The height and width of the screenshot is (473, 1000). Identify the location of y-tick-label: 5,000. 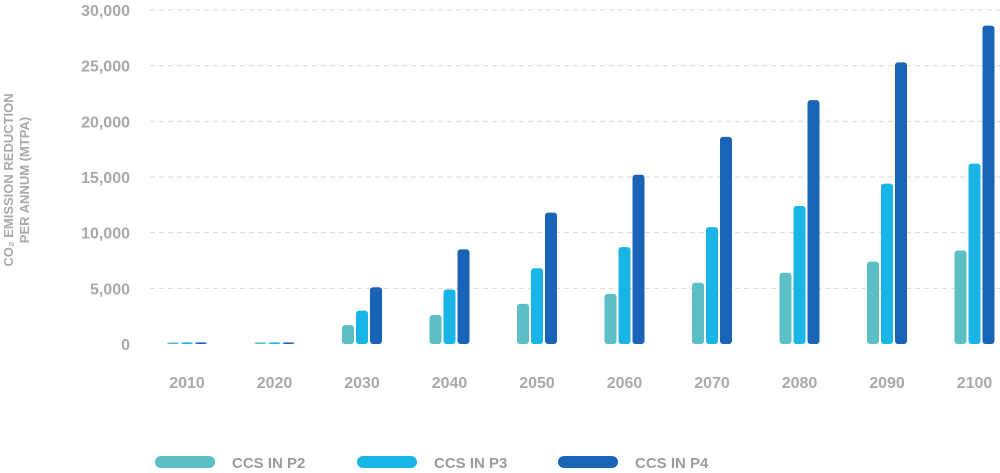
(110, 289).